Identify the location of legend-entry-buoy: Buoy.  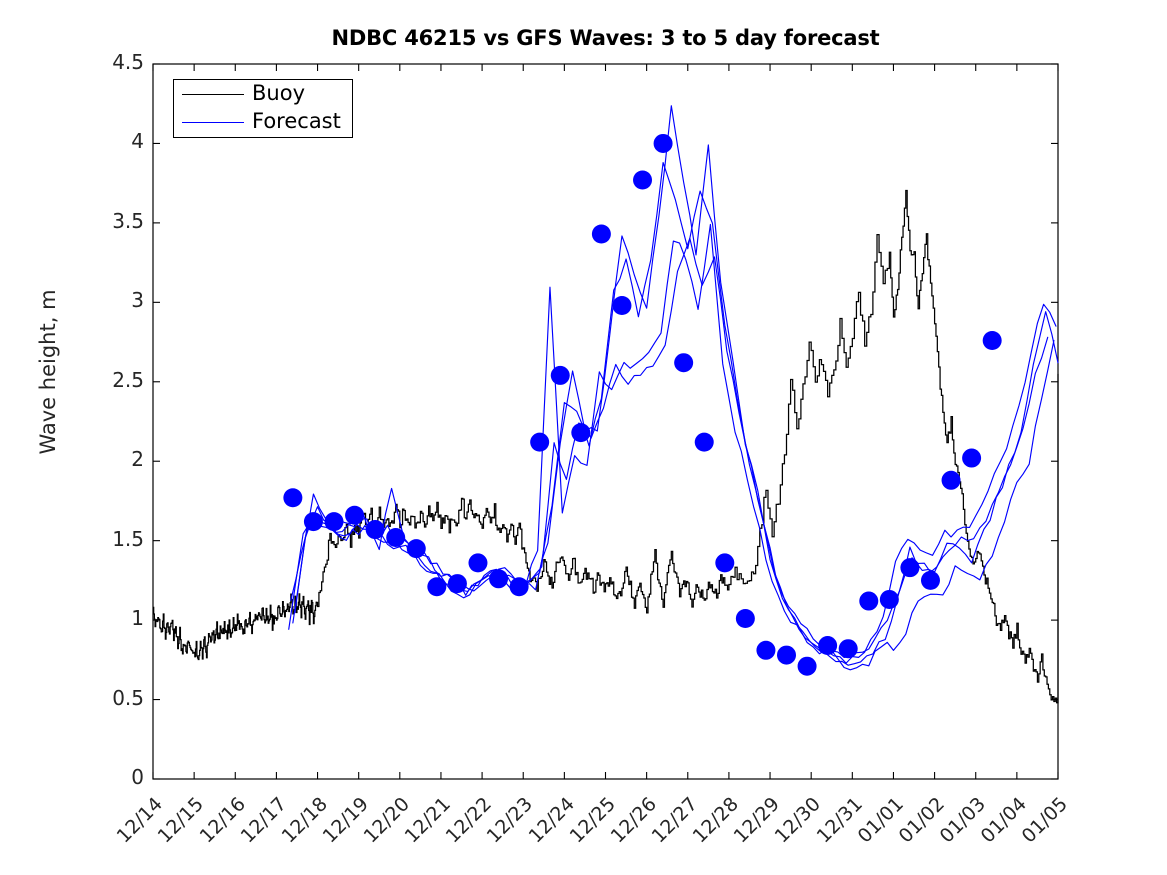
(264, 94).